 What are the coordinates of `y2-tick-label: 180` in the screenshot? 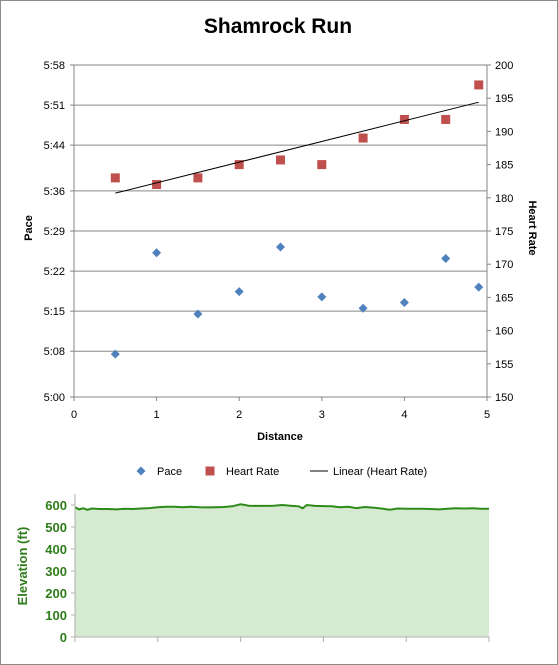 It's located at (504, 199).